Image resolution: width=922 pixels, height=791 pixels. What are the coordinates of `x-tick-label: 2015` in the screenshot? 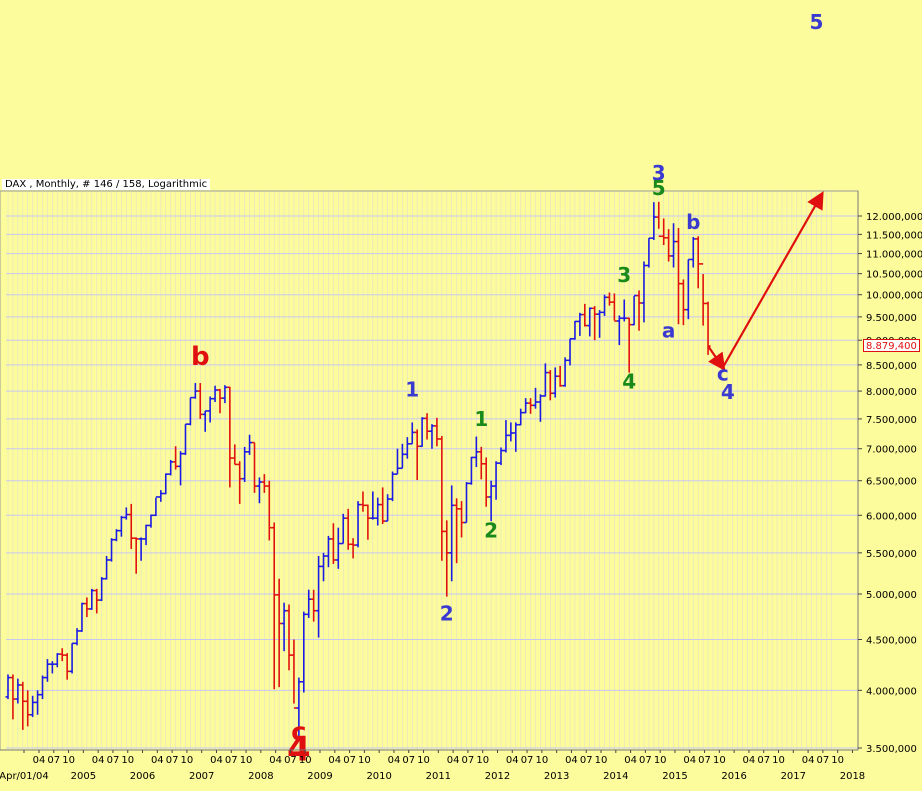 It's located at (674, 776).